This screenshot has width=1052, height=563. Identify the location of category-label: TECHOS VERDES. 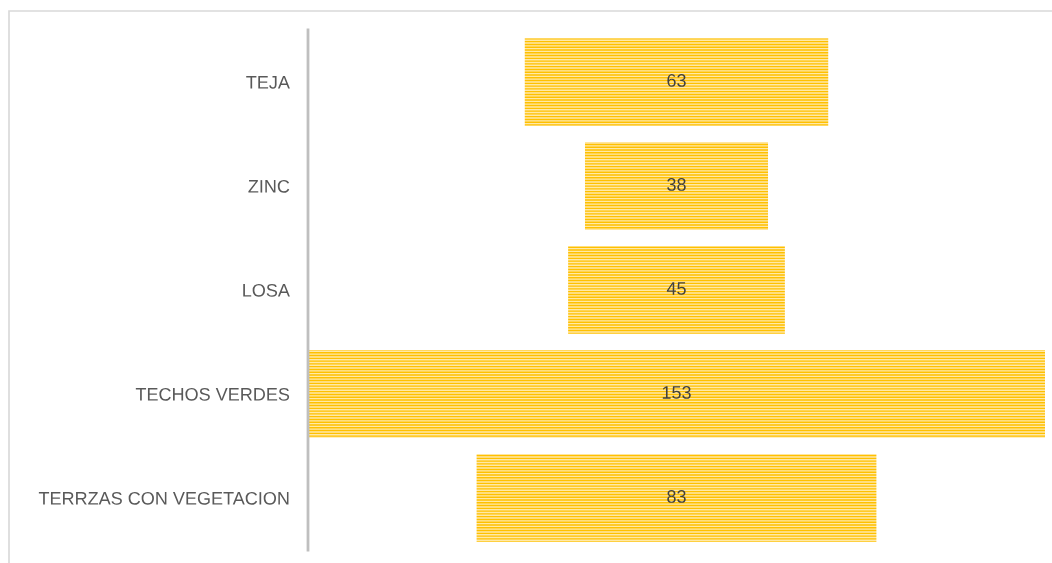
(212, 394).